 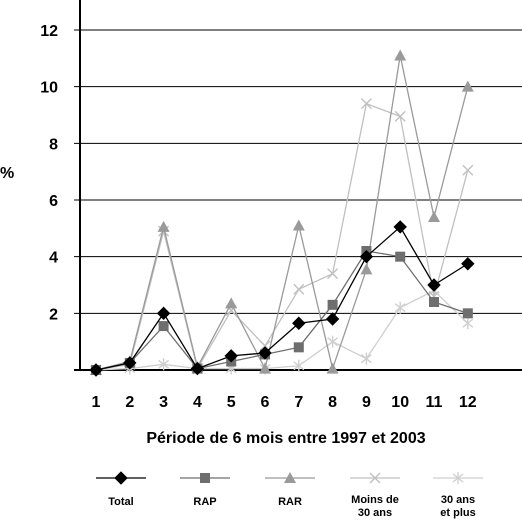 What do you see at coordinates (298, 402) in the screenshot?
I see `x-tick-label: 7` at bounding box center [298, 402].